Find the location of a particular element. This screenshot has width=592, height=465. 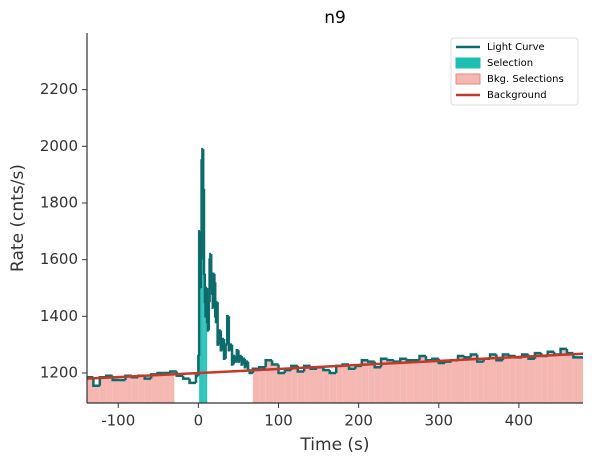

x-axis-label: Time (s) is located at coordinates (334, 445).